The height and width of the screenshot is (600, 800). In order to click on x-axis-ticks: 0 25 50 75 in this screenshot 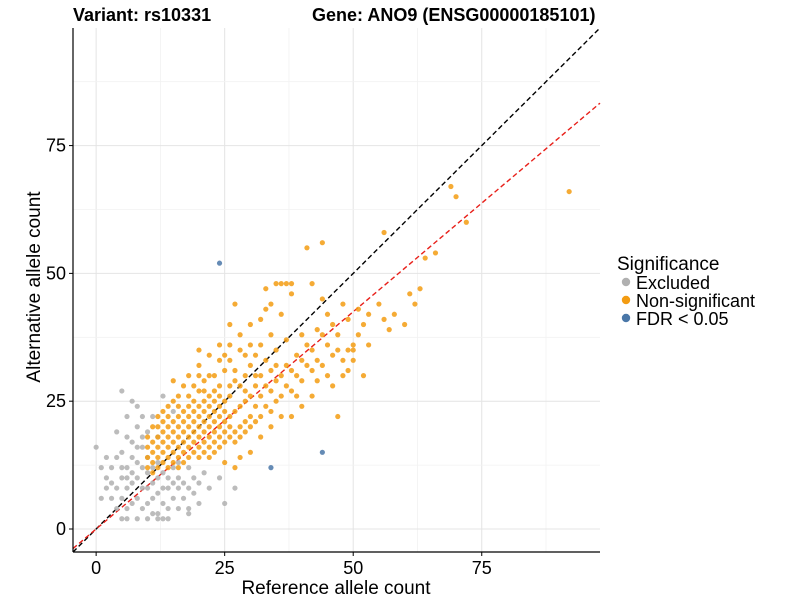, I will do `click(291, 565)`.